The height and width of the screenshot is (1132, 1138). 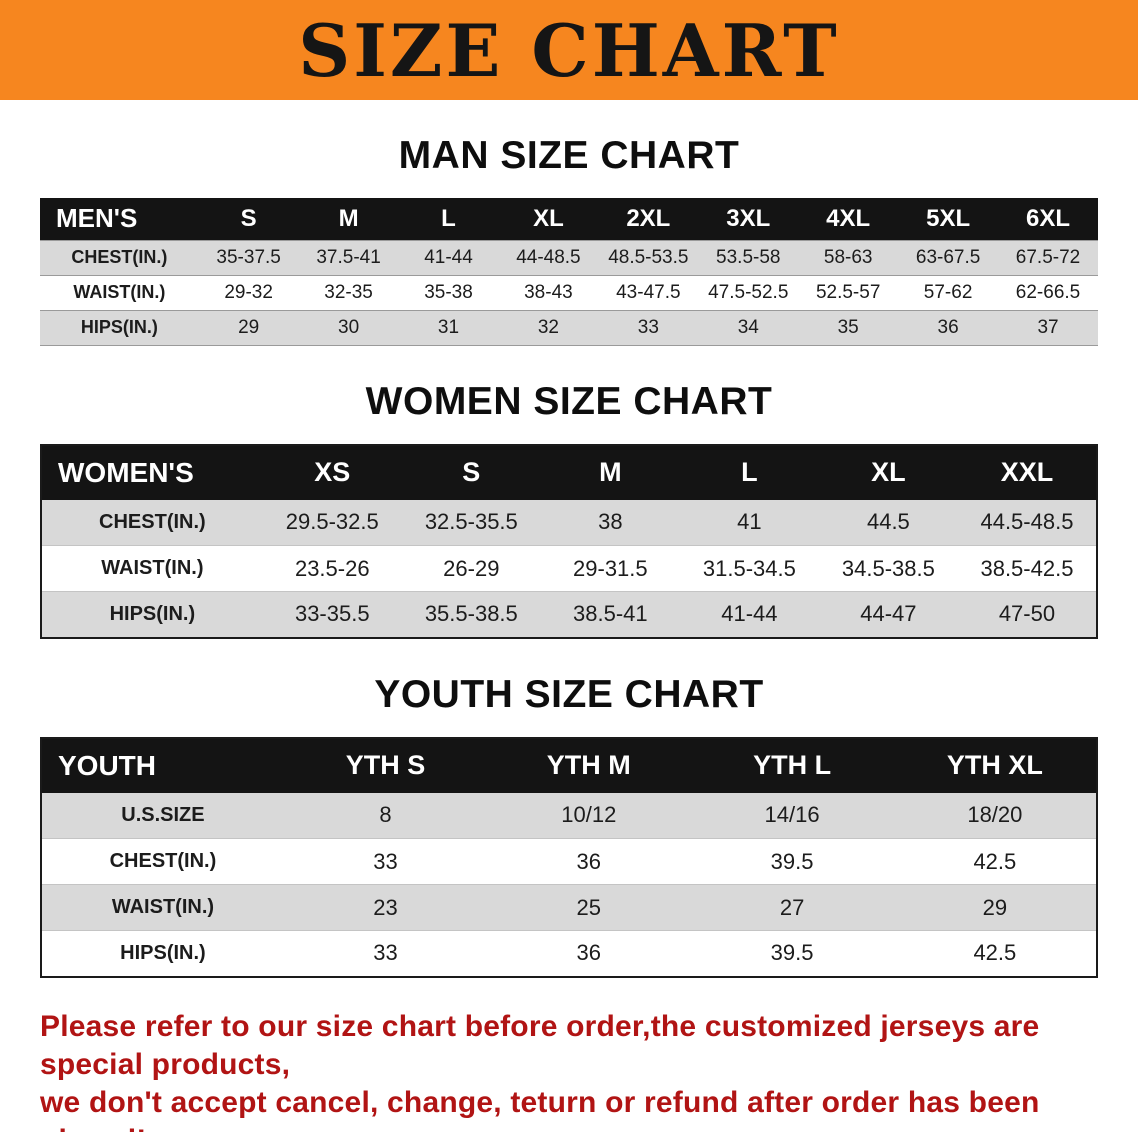 I want to click on size-value: 37.5-41, so click(x=348, y=257).